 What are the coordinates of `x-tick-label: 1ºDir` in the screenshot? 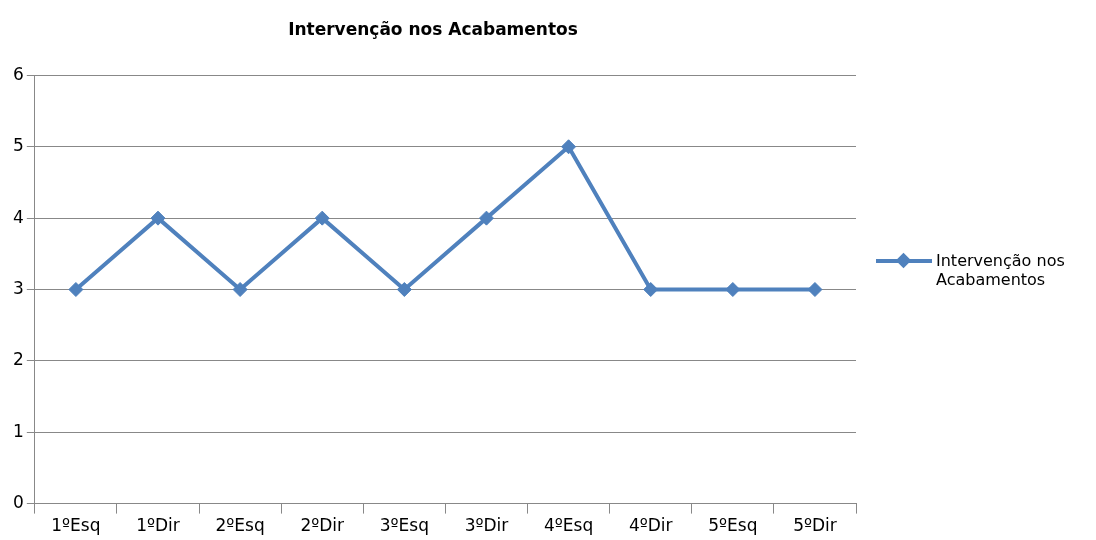 It's located at (158, 525).